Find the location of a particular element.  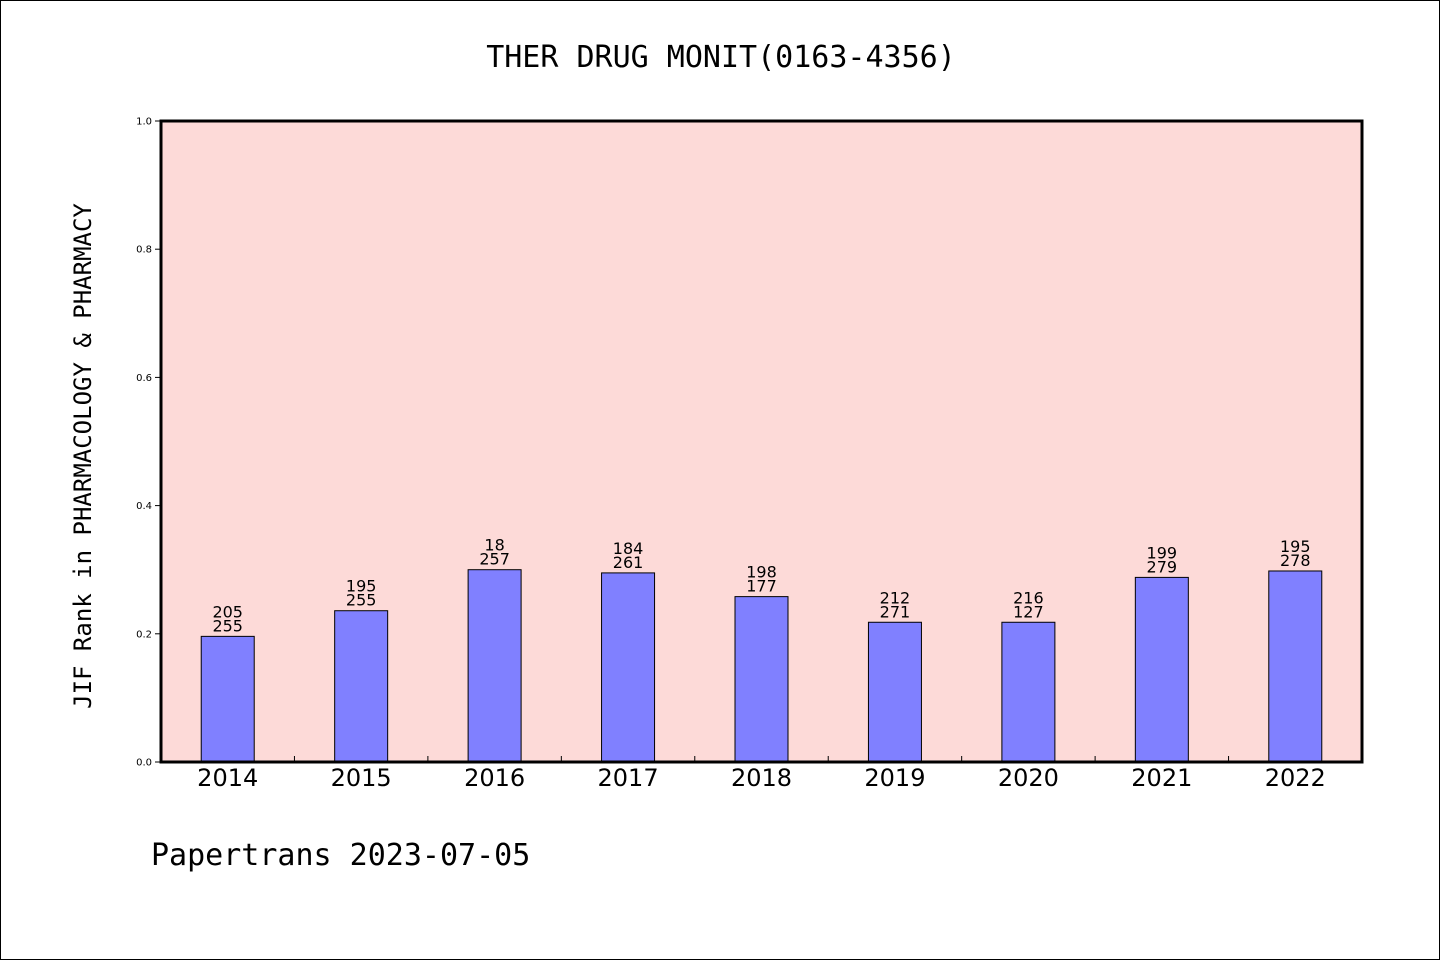

y-tick-label: 0.8 is located at coordinates (144, 250).